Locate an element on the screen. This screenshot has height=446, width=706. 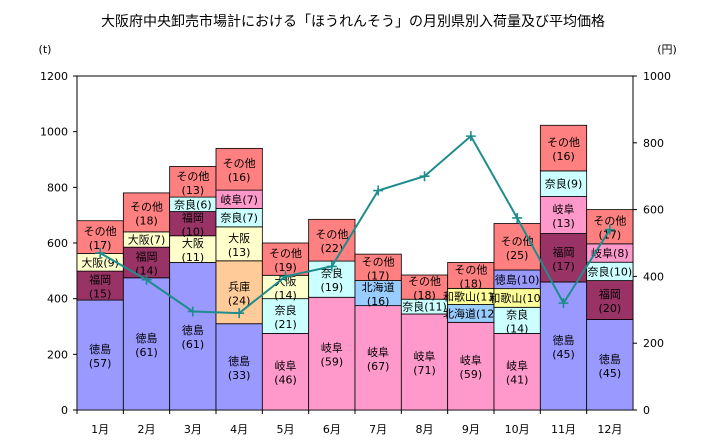
segment-label: 徳島(10) is located at coordinates (517, 279).